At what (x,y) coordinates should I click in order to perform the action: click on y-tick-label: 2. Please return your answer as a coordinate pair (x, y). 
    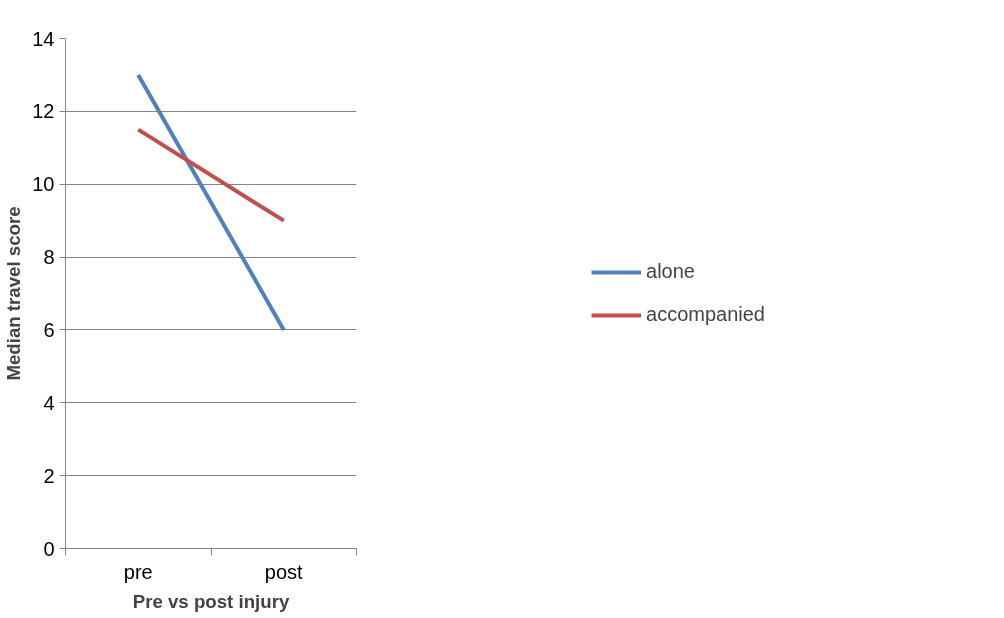
    Looking at the image, I should click on (49, 475).